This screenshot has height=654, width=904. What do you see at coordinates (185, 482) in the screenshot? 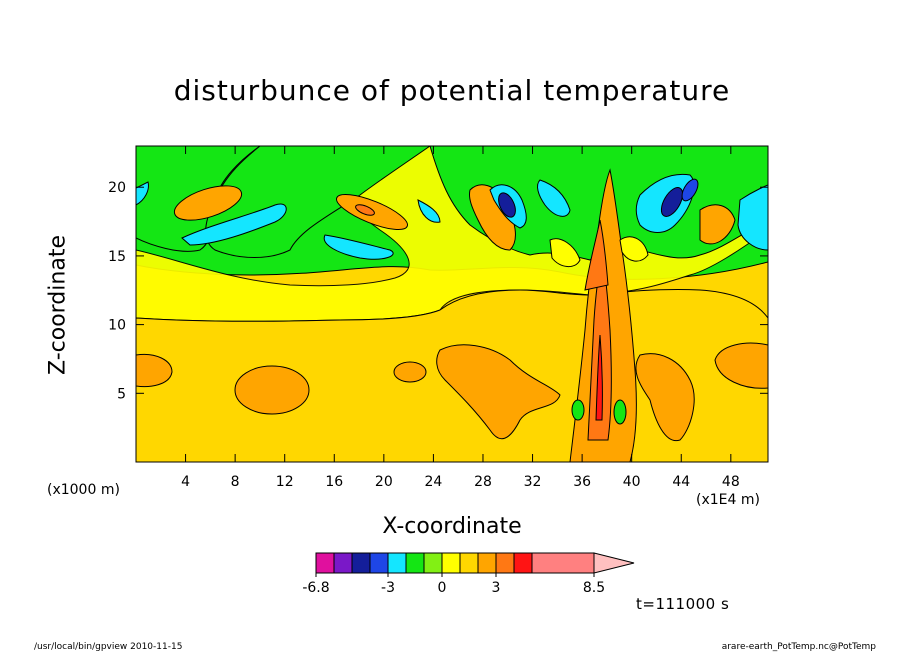
I see `x-tick-label: 4` at bounding box center [185, 482].